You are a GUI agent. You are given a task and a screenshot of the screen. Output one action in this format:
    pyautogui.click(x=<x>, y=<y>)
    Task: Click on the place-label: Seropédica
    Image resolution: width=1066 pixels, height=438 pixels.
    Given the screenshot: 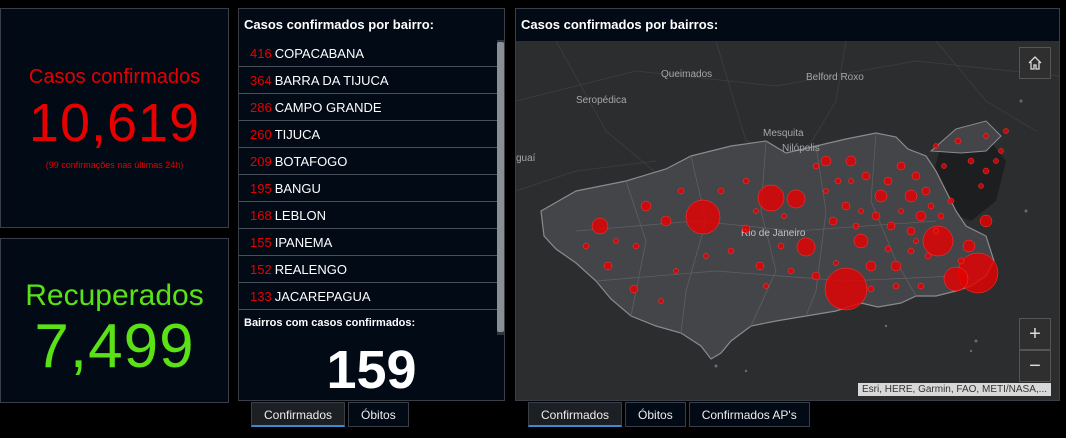 What is the action you would take?
    pyautogui.click(x=601, y=100)
    